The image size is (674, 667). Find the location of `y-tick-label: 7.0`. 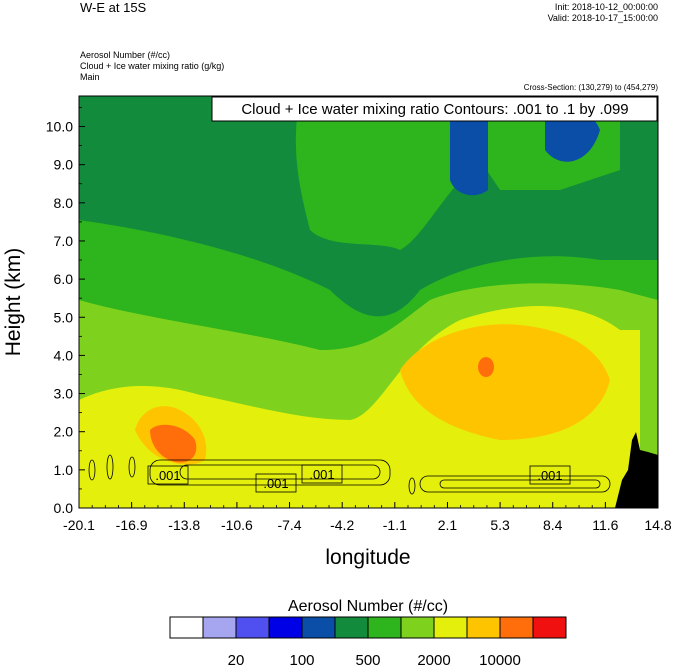

y-tick-label: 7.0 is located at coordinates (64, 241).